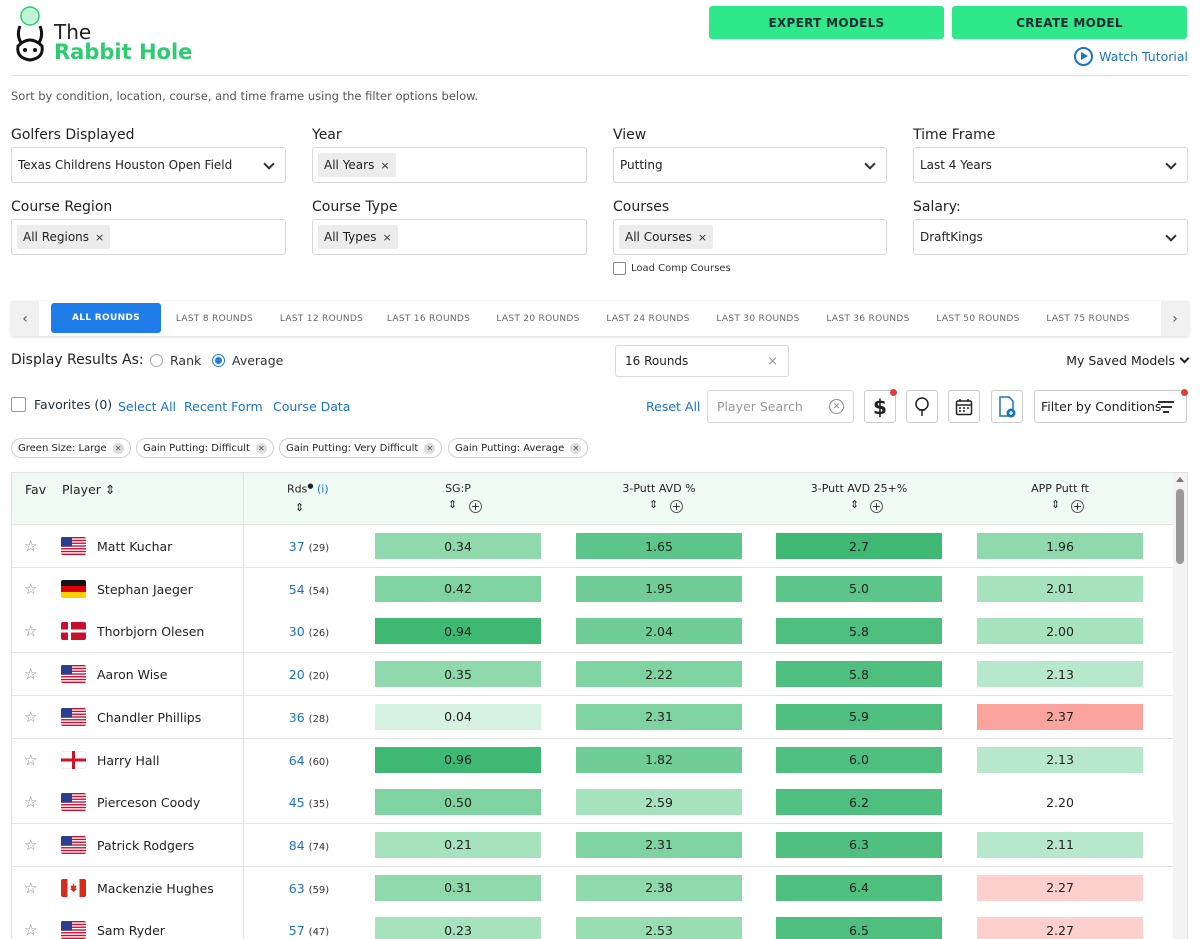 Image resolution: width=1200 pixels, height=939 pixels. What do you see at coordinates (702, 361) in the screenshot?
I see `rounds-select: 16 Rounds ×` at bounding box center [702, 361].